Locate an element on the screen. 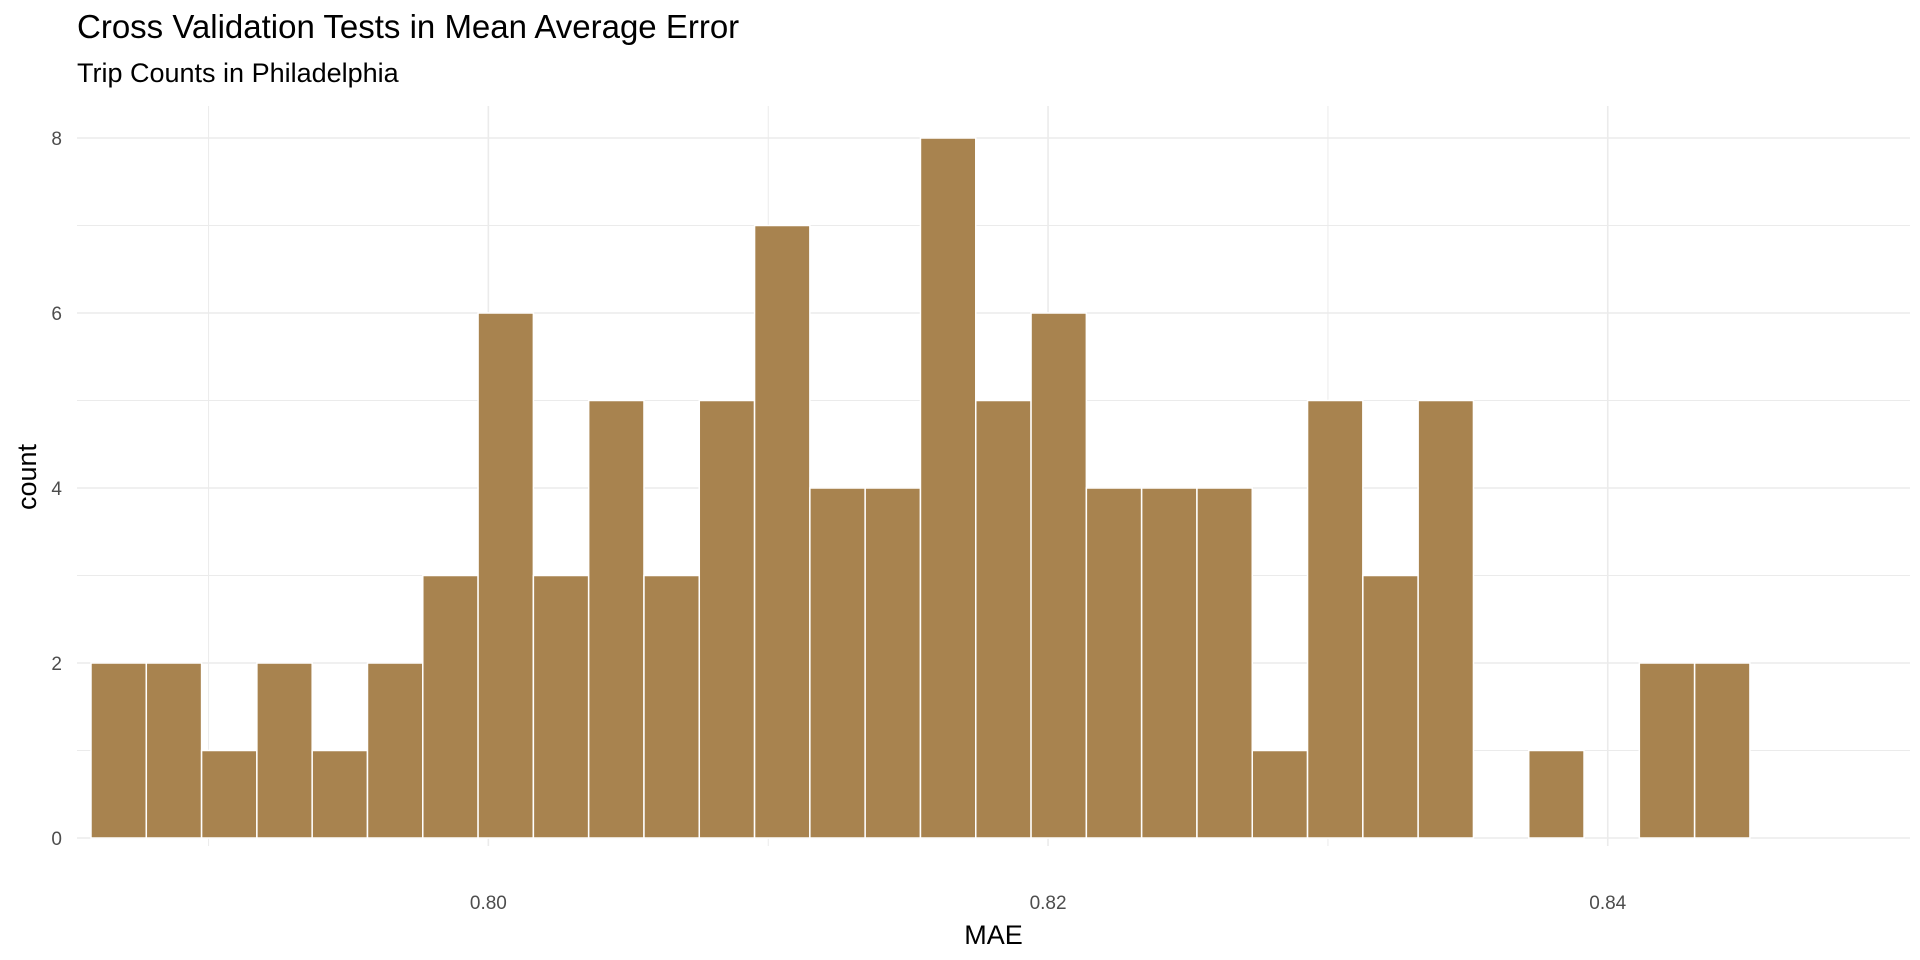 The image size is (1920, 960). x-axis-title: MAE is located at coordinates (993, 935).